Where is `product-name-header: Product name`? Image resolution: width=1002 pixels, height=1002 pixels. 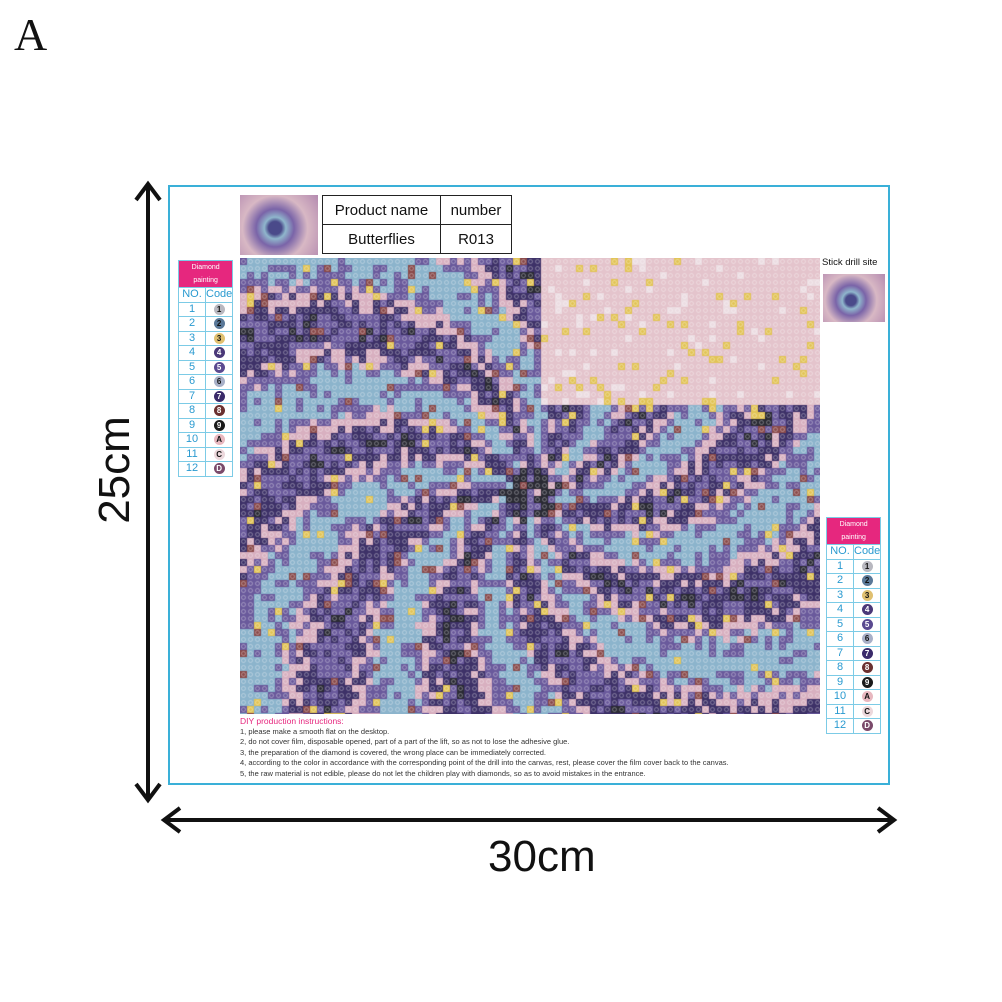 product-name-header: Product name is located at coordinates (381, 210).